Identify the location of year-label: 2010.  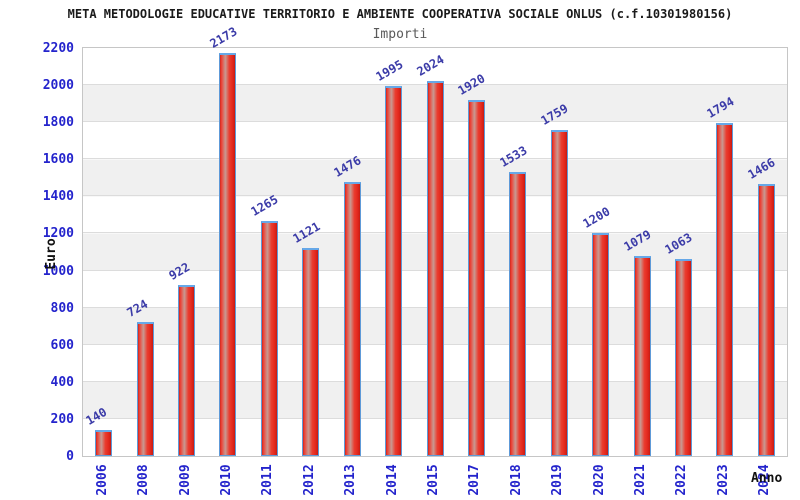
(226, 480).